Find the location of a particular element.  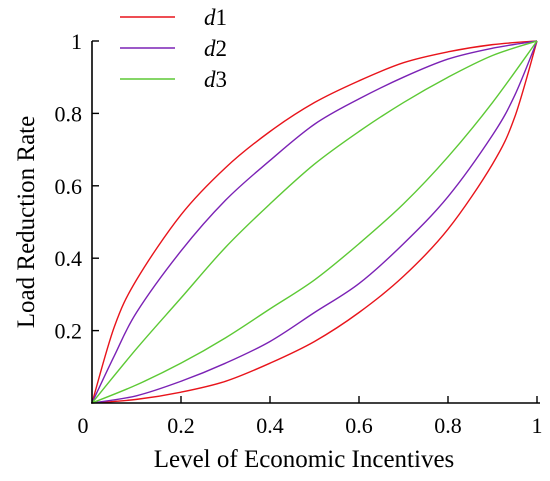

x-tick-label: 0.6 is located at coordinates (359, 425).